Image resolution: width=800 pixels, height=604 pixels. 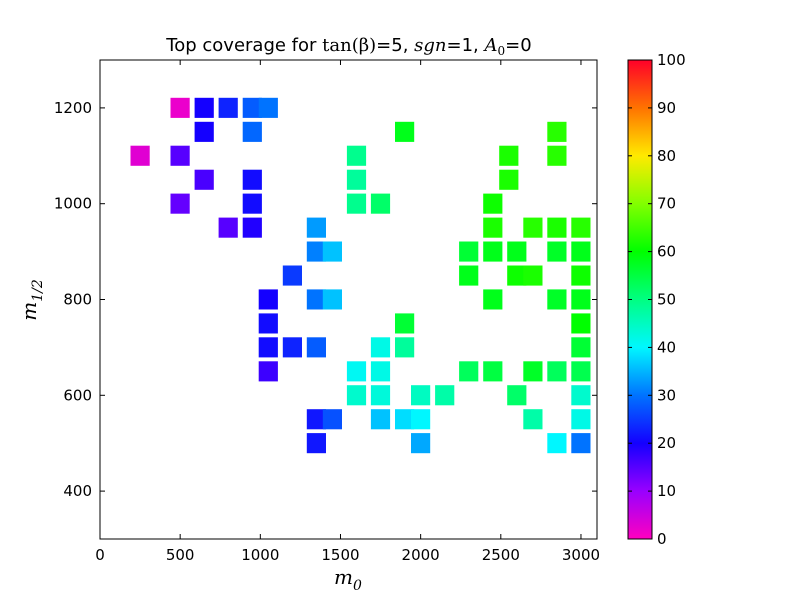 What do you see at coordinates (666, 395) in the screenshot?
I see `colorbar-tick-label: 30` at bounding box center [666, 395].